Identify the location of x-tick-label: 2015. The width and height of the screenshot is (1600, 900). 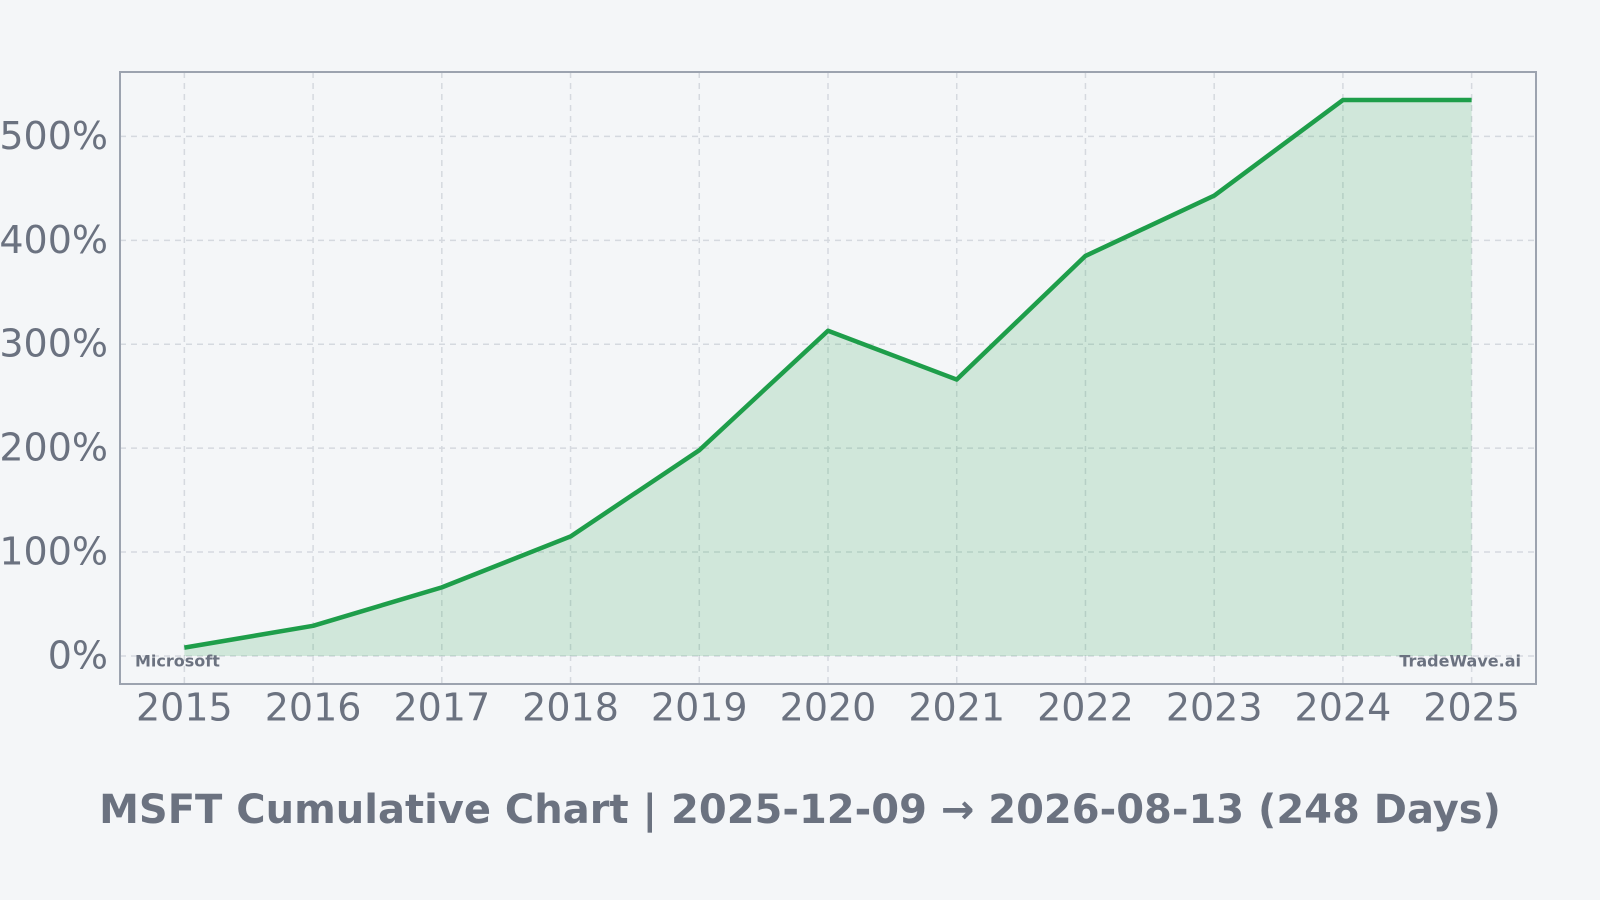
(184, 708).